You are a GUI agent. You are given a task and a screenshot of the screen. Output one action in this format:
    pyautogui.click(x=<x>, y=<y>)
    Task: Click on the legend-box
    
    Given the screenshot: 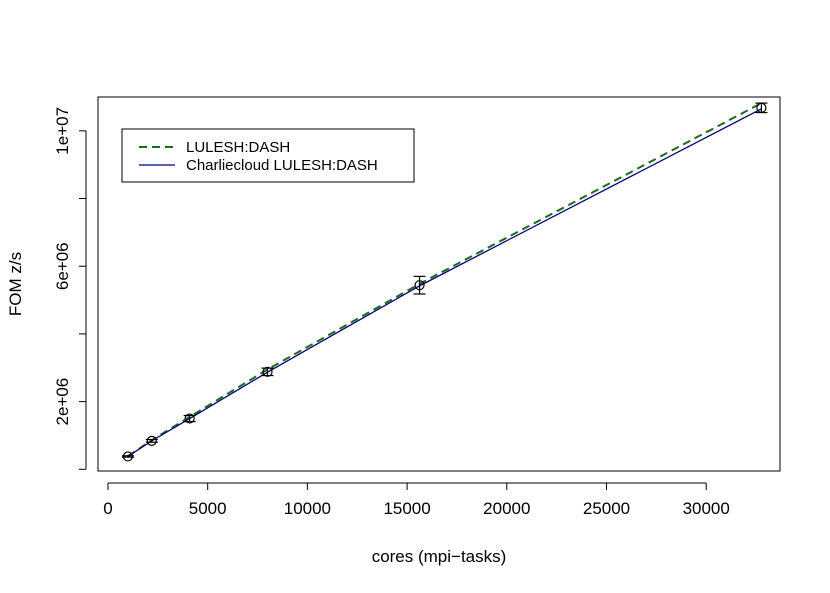 What is the action you would take?
    pyautogui.click(x=268, y=155)
    